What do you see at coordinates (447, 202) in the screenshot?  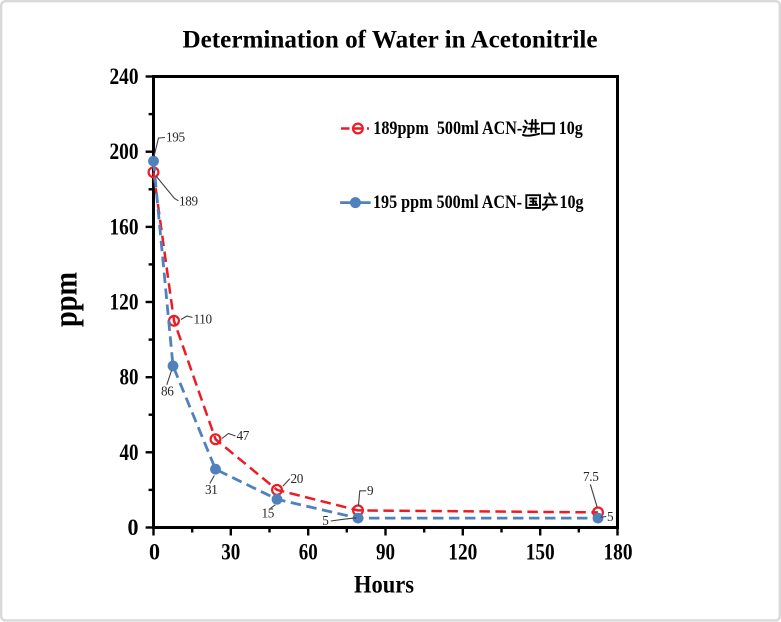 I see `svg-text: 195 ppm 500ml ACN-` at bounding box center [447, 202].